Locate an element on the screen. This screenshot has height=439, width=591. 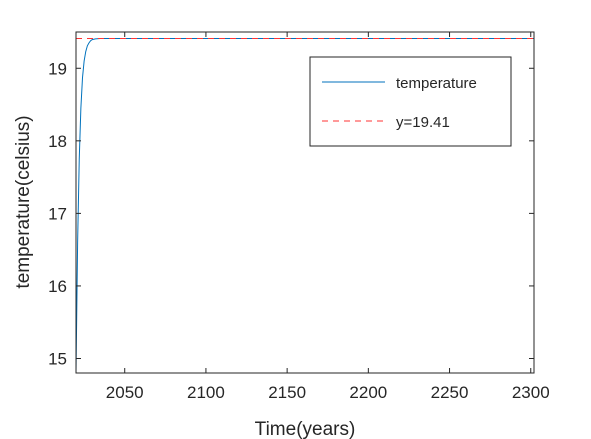
x-tick-label: 2100 is located at coordinates (206, 392).